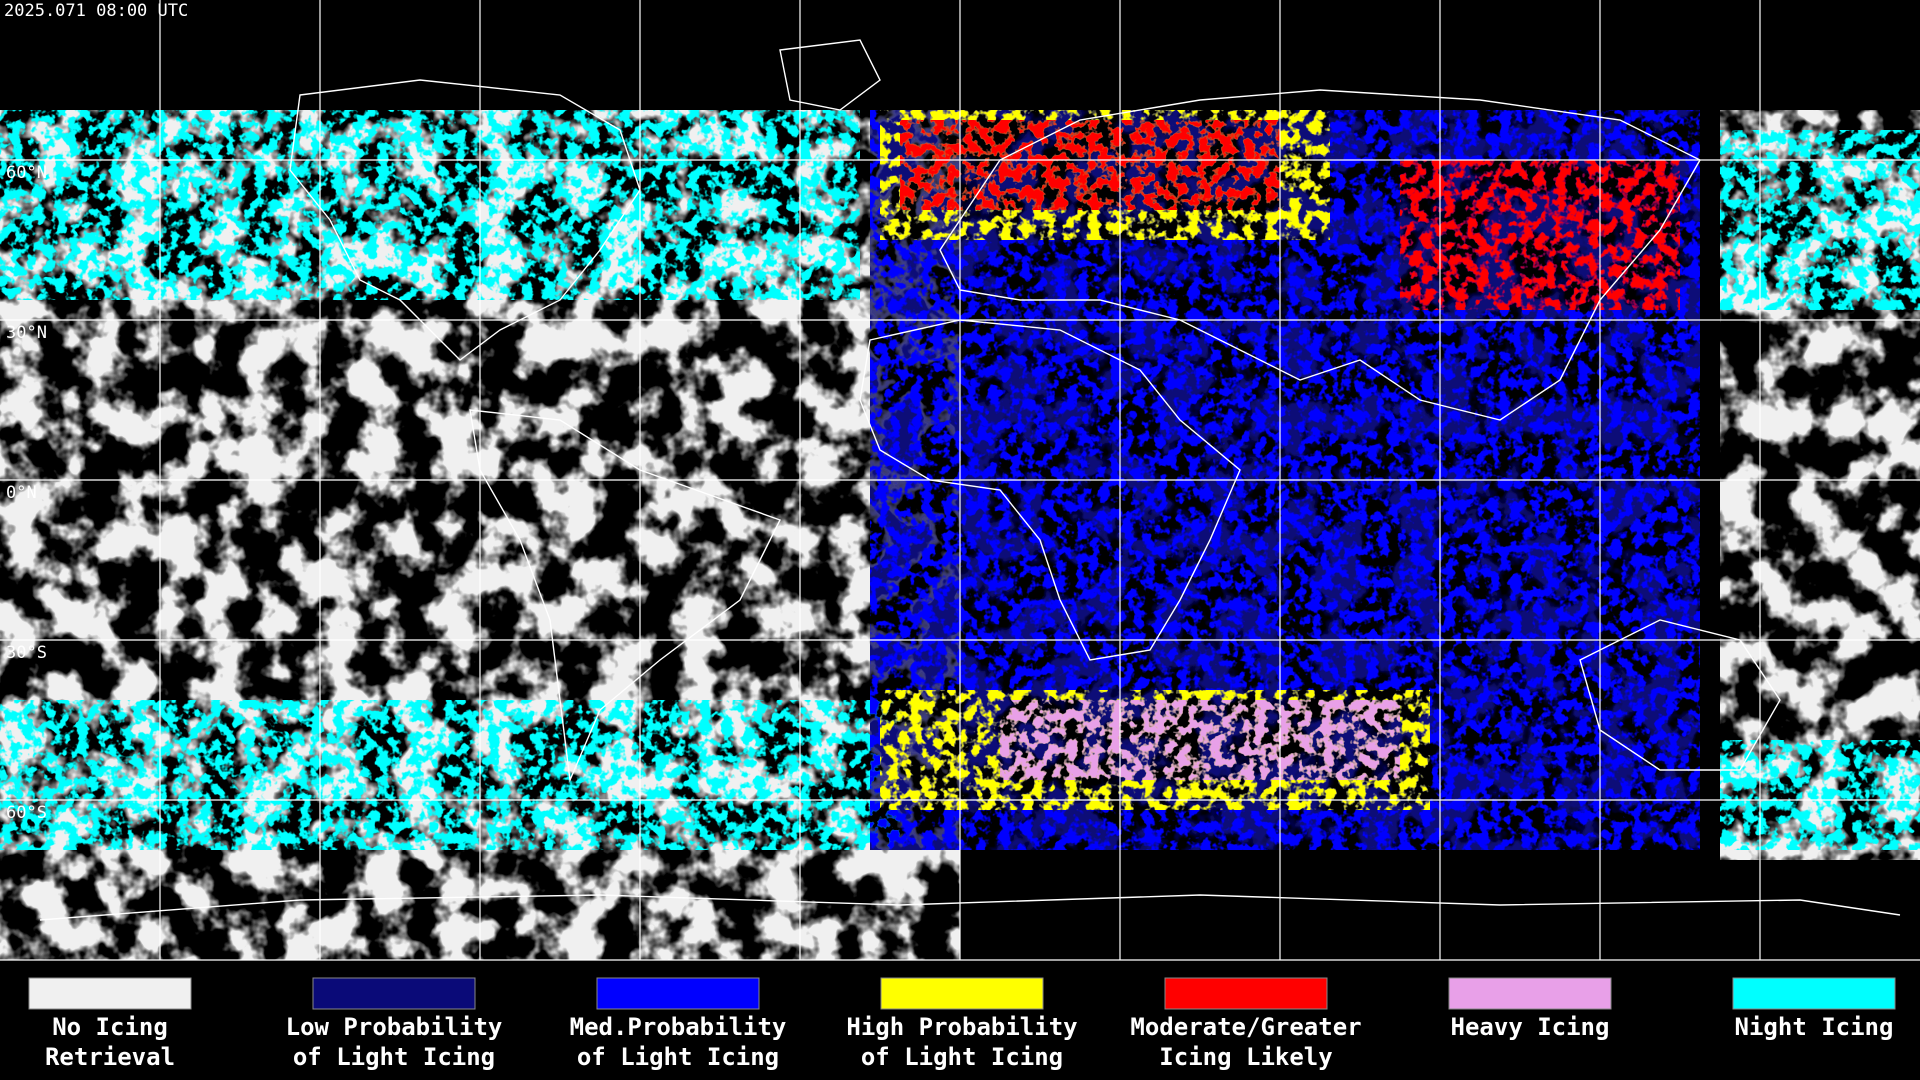 The height and width of the screenshot is (1080, 1920). I want to click on latitude-label: 0°N, so click(21, 493).